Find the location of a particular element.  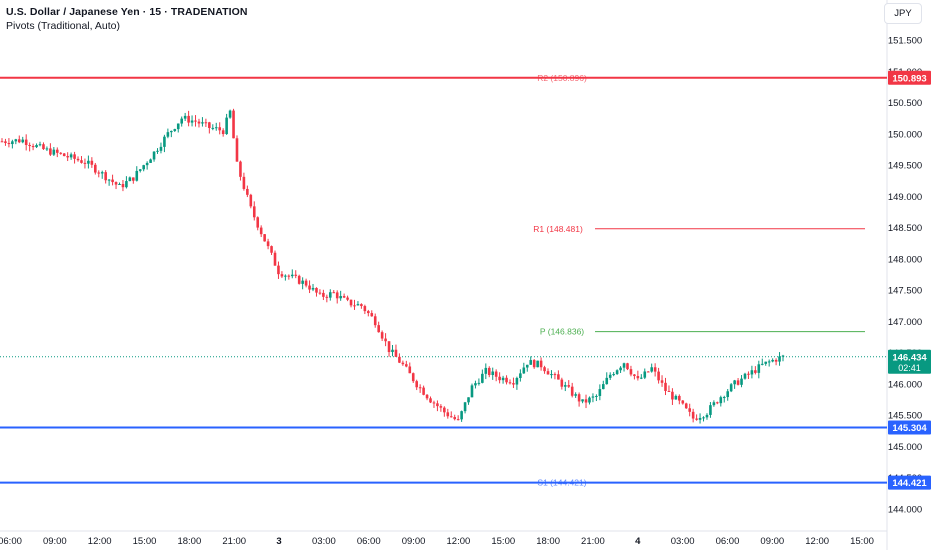

y-tick-label: 145.000 is located at coordinates (905, 447).